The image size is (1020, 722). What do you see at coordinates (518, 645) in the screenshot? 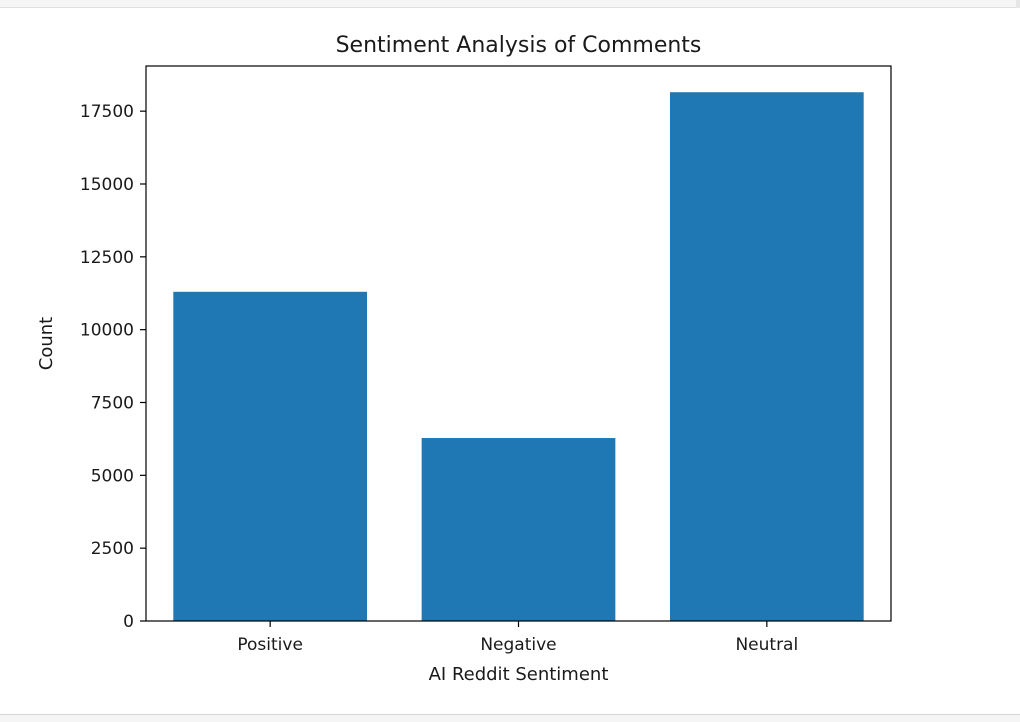
I see `x-tick-label-negative: Negative` at bounding box center [518, 645].